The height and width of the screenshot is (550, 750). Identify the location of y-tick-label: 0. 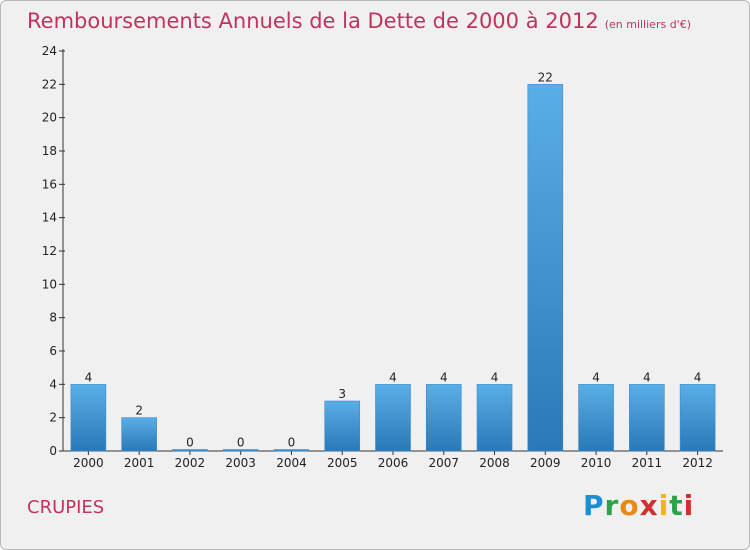
(53, 451).